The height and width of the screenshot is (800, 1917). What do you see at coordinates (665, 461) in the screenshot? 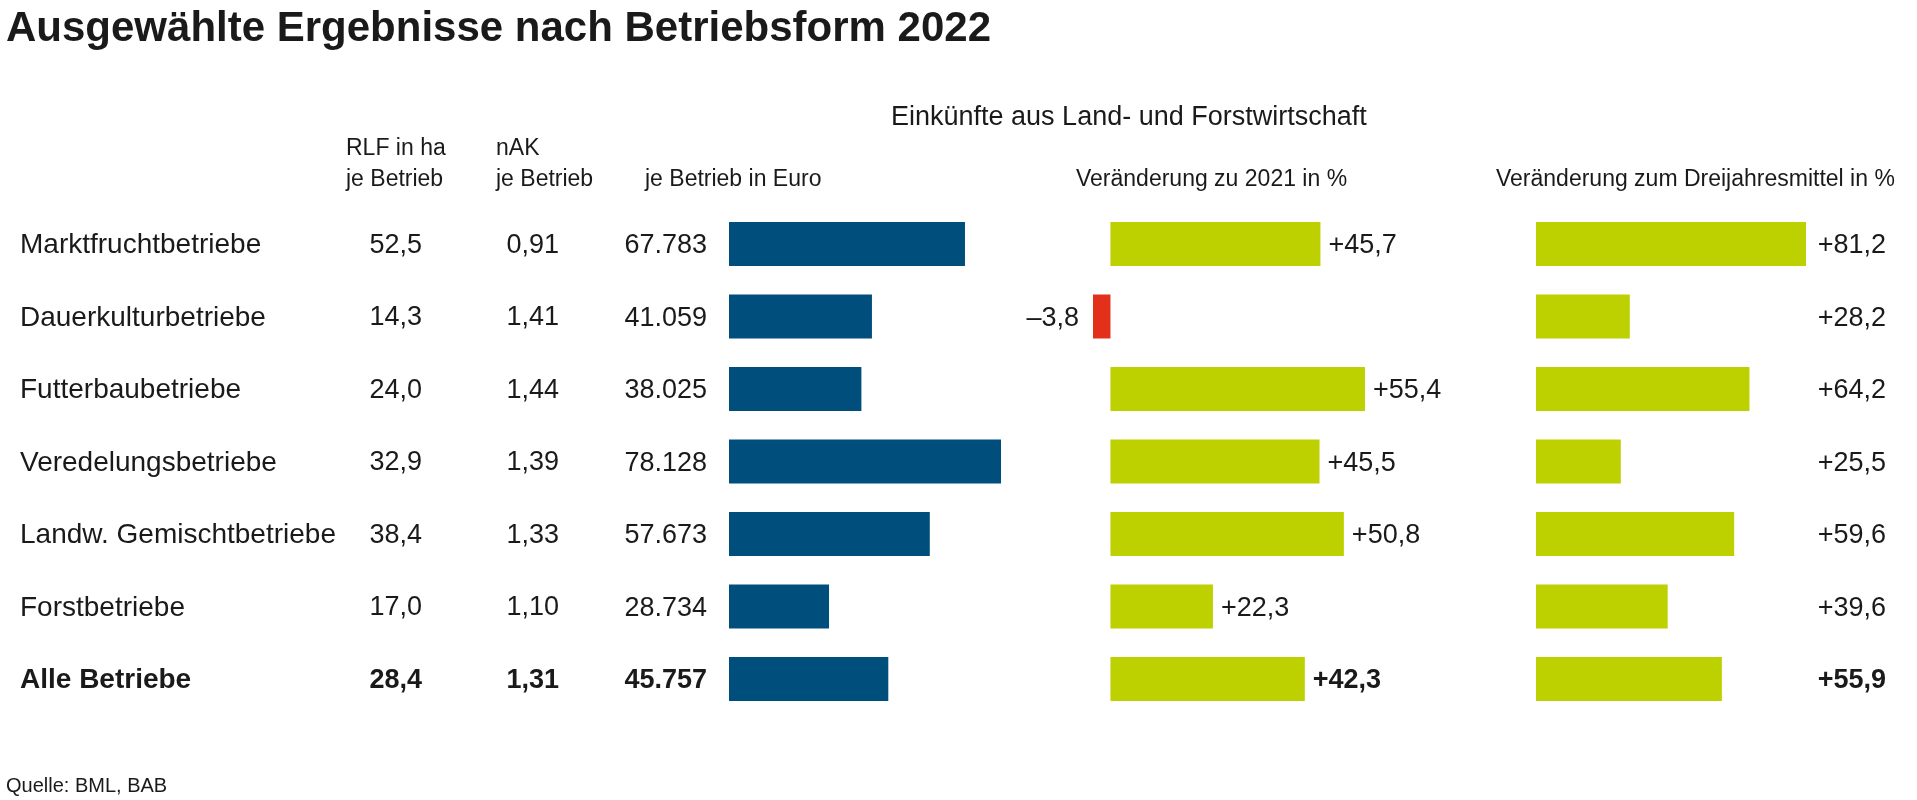
I see `data-label: 78.128` at bounding box center [665, 461].